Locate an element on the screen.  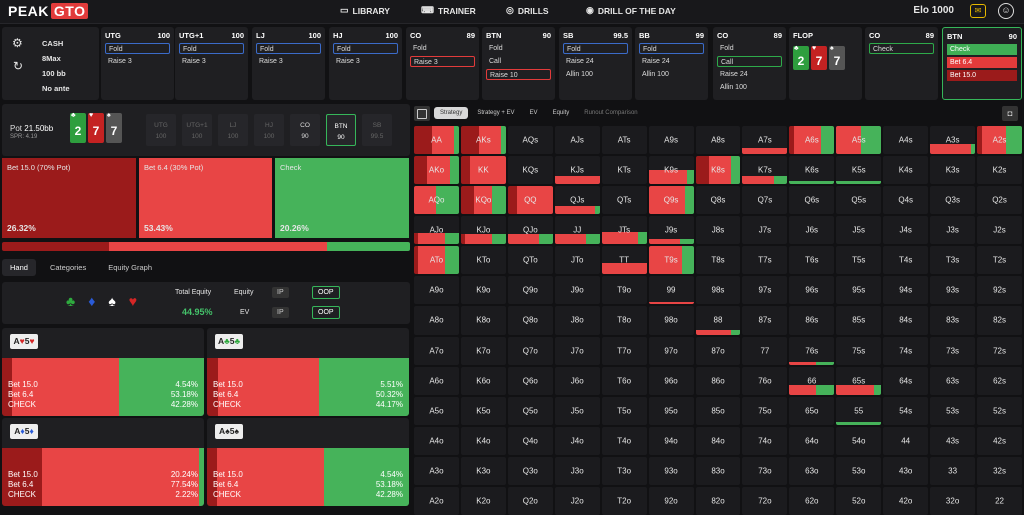
hand-cell-33: 33 is located at coordinates (953, 470).